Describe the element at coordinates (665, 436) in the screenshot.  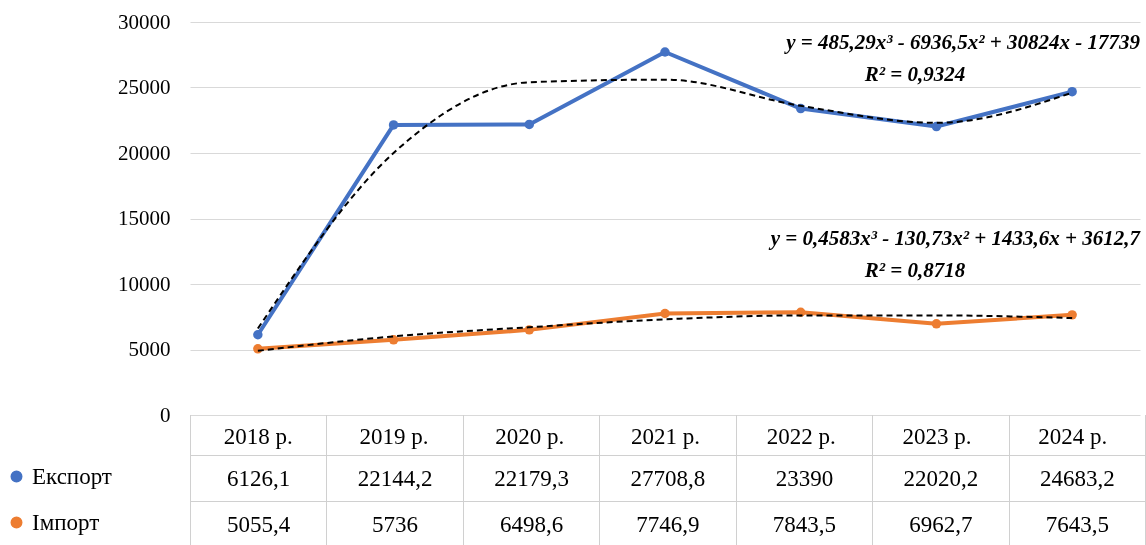
I see `x-tick-label: 2021 р.` at that location.